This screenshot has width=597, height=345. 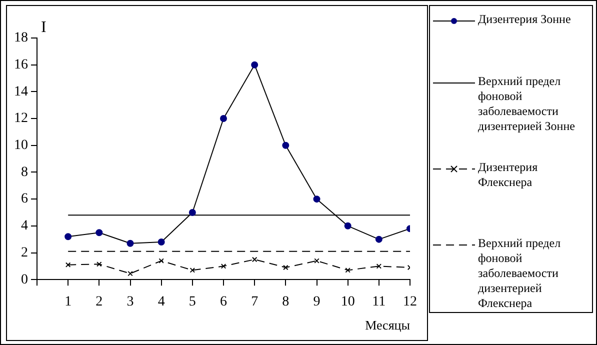 What do you see at coordinates (223, 302) in the screenshot?
I see `x-tick-label: 6` at bounding box center [223, 302].